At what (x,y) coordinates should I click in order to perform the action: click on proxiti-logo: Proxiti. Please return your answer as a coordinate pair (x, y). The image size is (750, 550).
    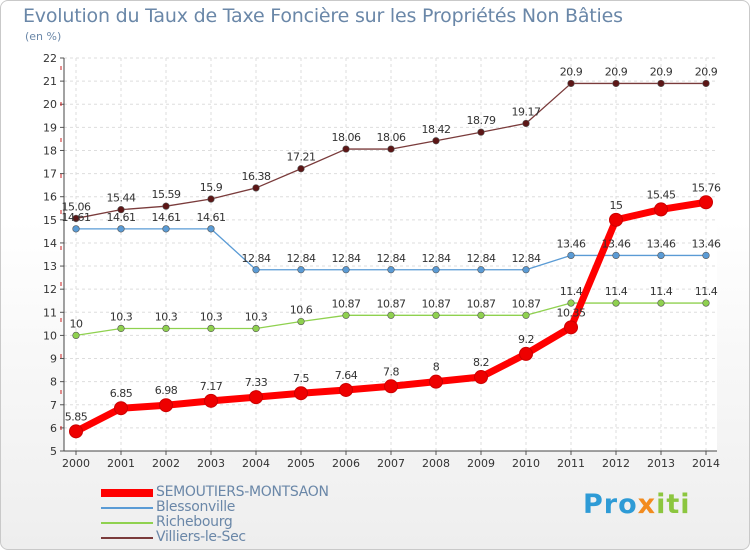
    Looking at the image, I should click on (637, 504).